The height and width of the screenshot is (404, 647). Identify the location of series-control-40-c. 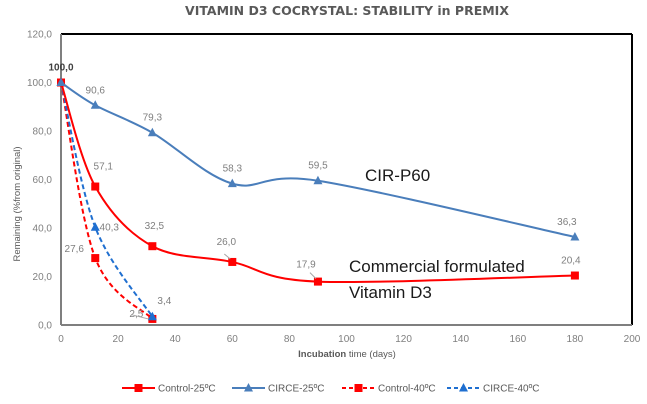
(107, 200).